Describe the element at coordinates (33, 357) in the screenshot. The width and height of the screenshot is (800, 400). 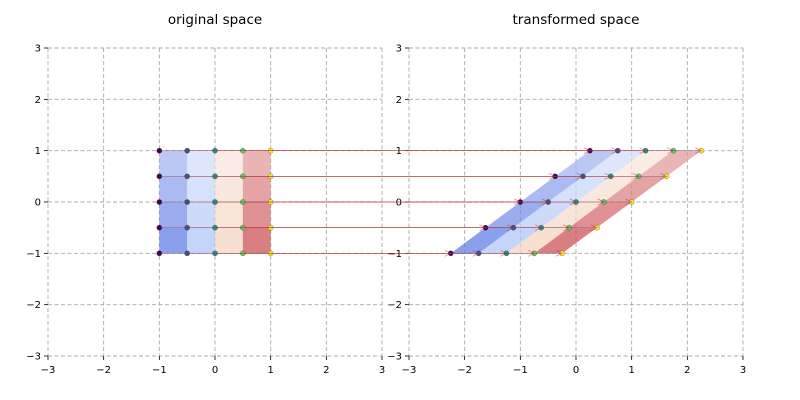
I see `y-tick-label: −3` at that location.